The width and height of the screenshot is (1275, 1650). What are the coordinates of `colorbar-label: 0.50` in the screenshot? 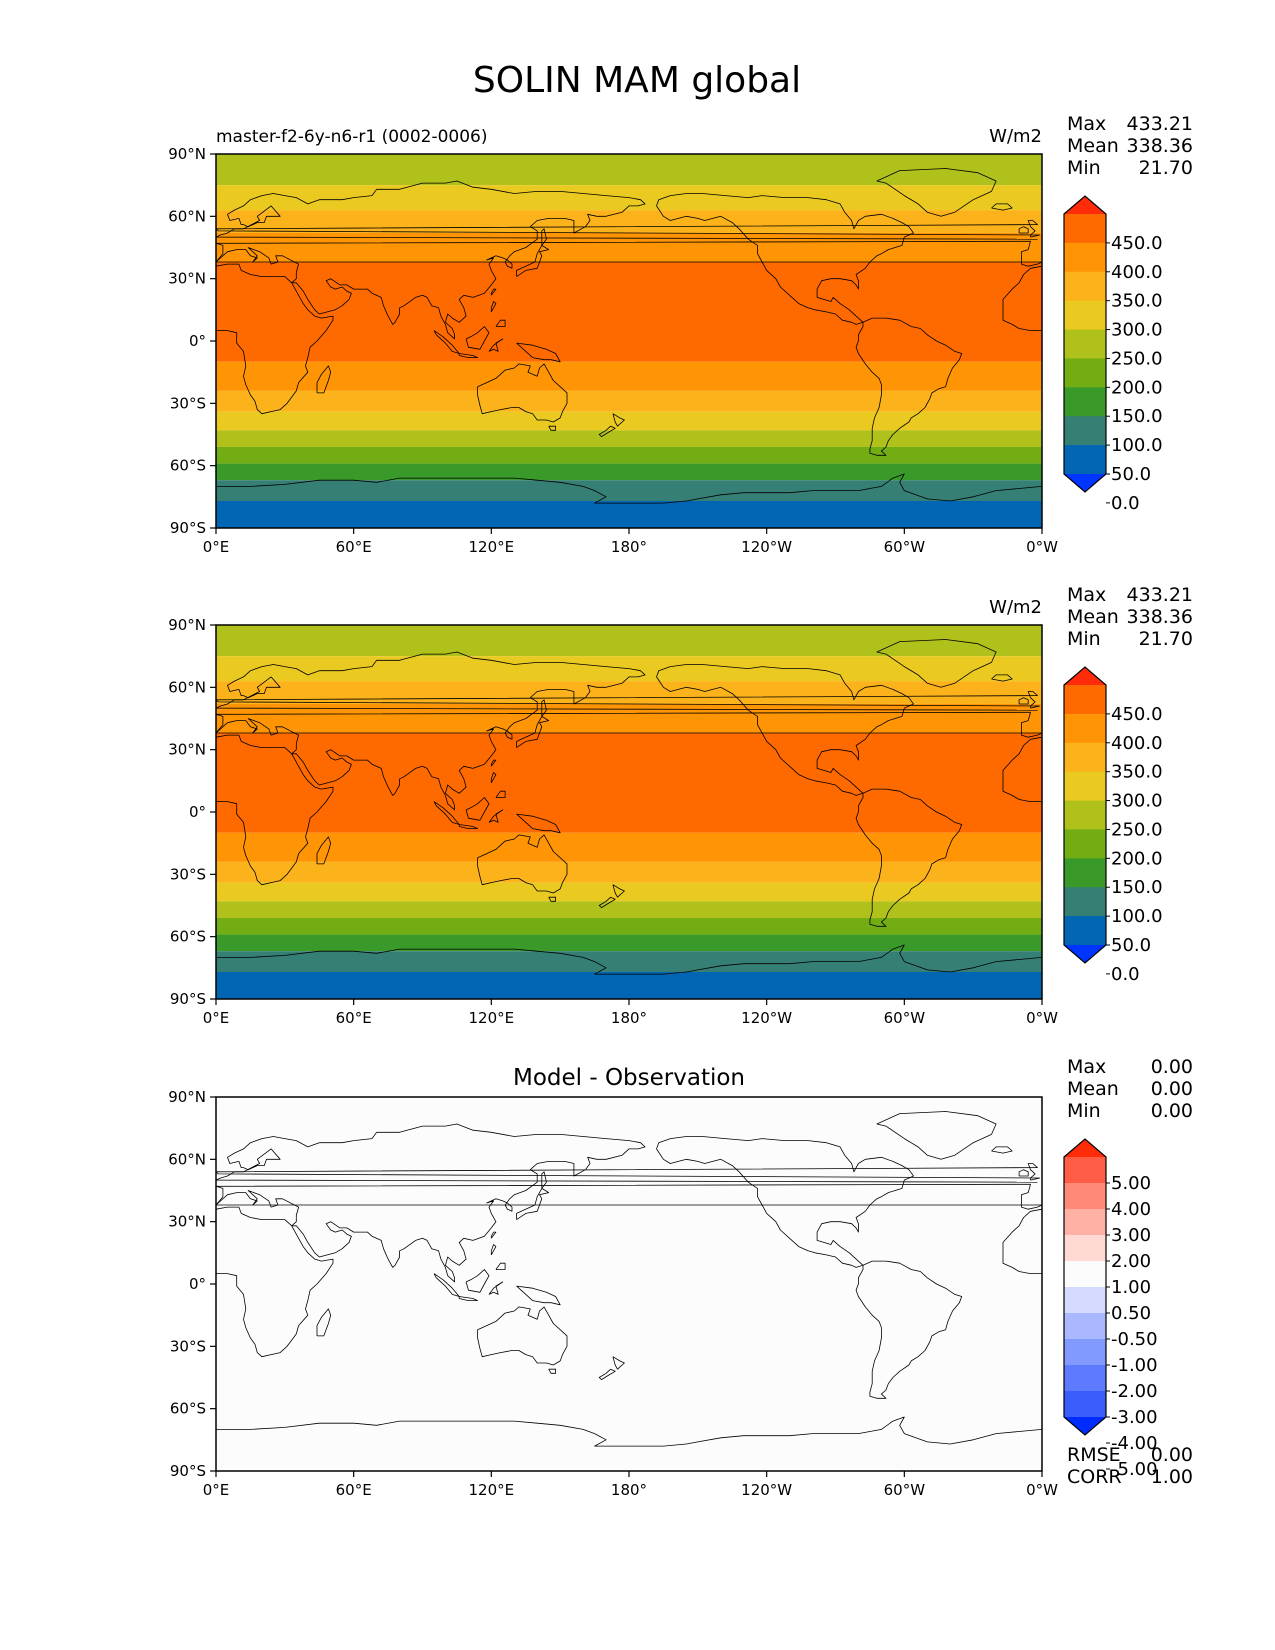 It's located at (1131, 1313).